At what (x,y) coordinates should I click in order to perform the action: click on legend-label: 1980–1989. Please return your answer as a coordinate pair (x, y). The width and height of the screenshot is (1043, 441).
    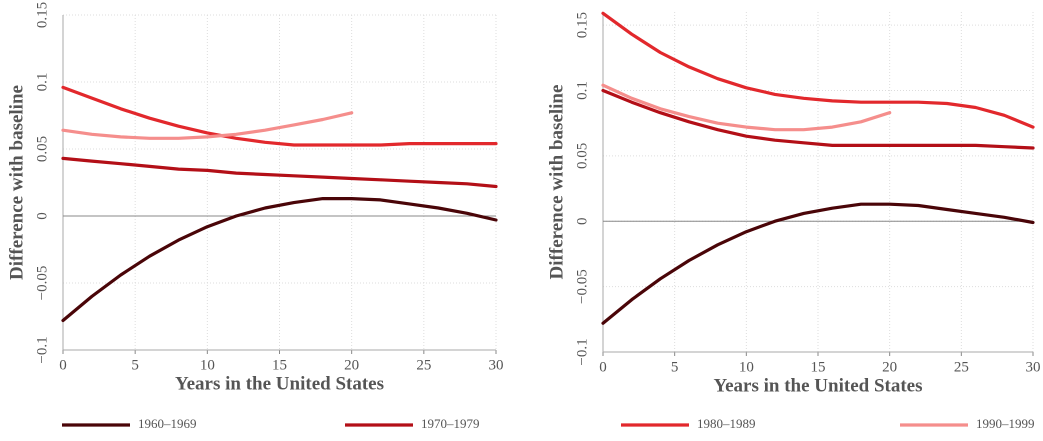
    Looking at the image, I should click on (726, 423).